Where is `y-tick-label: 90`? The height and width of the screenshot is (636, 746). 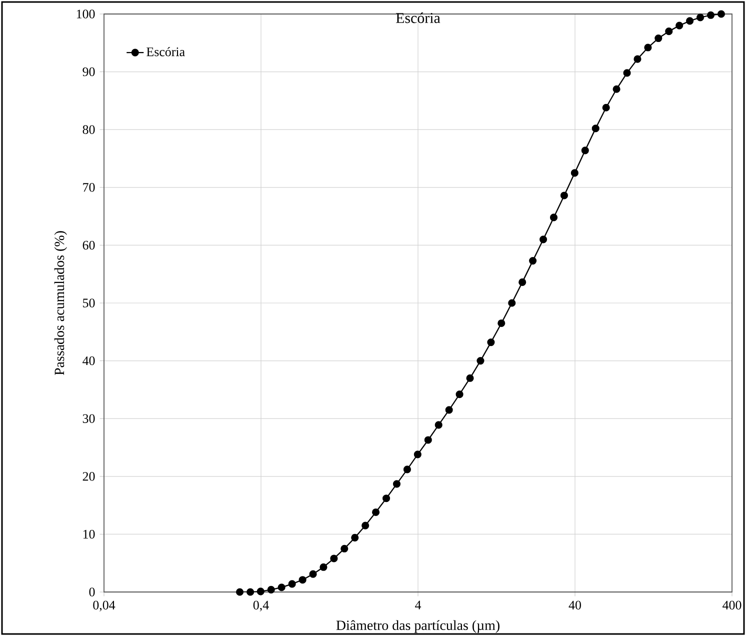 y-tick-label: 90 is located at coordinates (88, 71).